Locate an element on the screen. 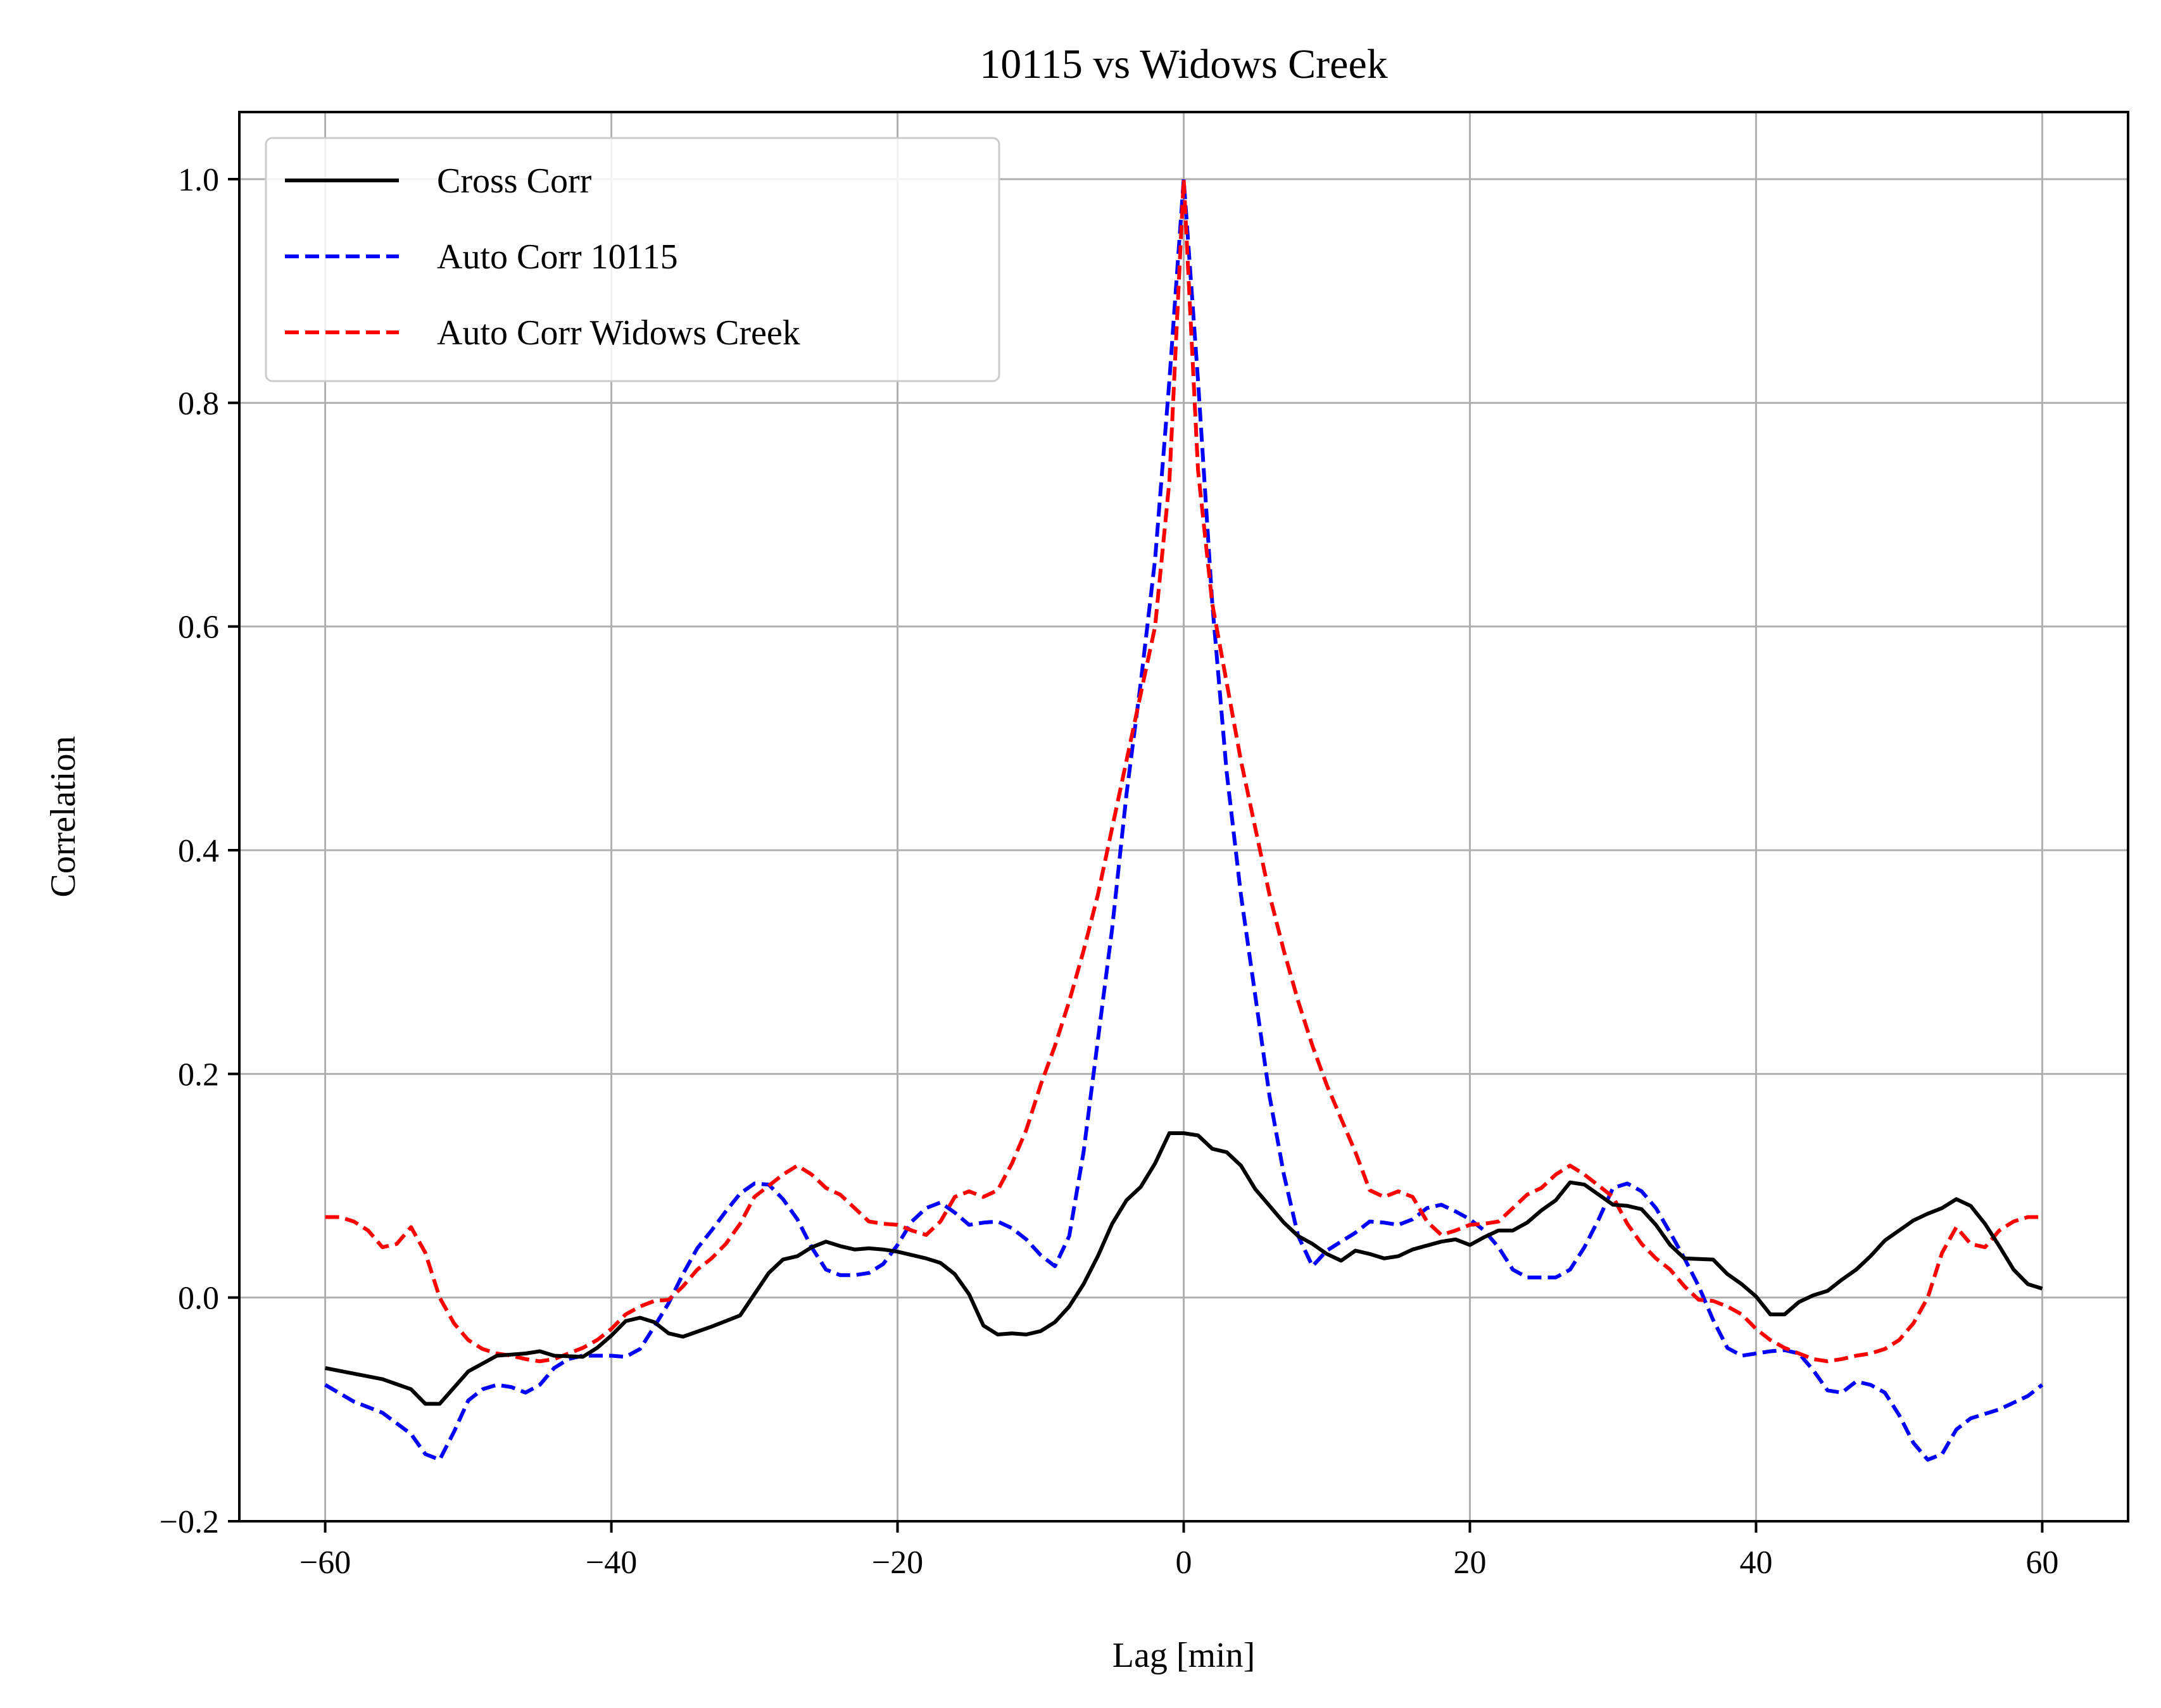  y-axis: −0.2 0.0 0.2 0.4 0.6 0.8 1.0 is located at coordinates (199, 851).